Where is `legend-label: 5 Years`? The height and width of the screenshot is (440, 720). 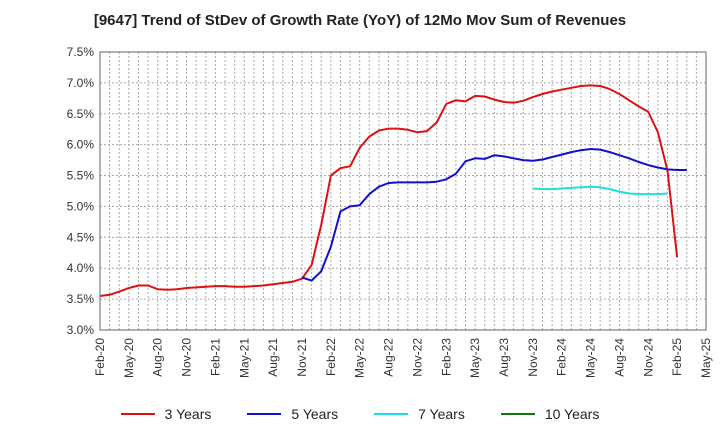
legend-label: 5 Years is located at coordinates (315, 414).